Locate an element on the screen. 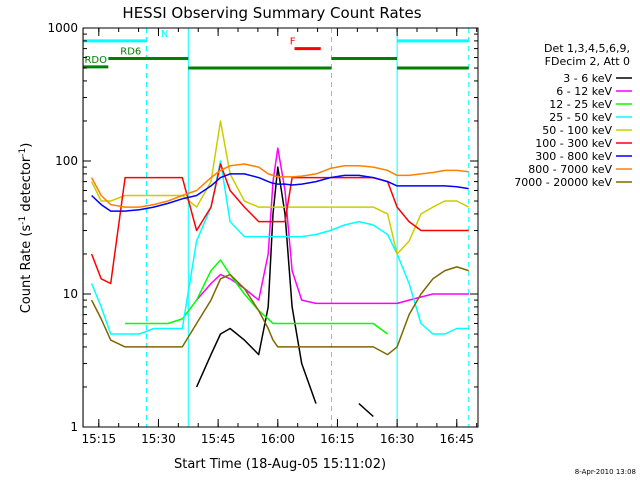  y-label-end: ) is located at coordinates (26, 145).